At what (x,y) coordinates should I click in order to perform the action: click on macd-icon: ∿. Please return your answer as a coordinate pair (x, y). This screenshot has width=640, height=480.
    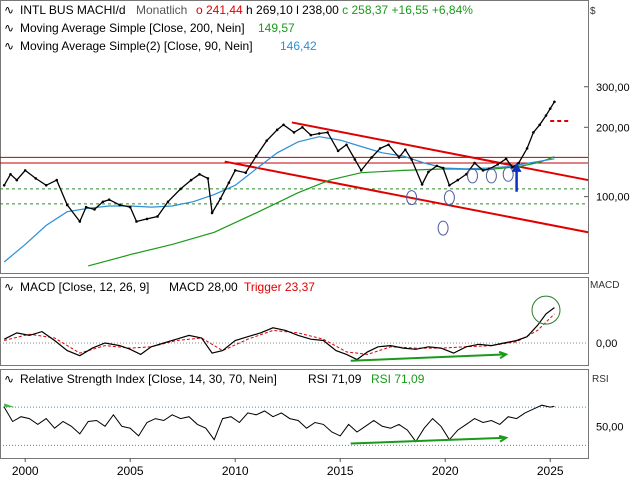
    Looking at the image, I should click on (9, 287).